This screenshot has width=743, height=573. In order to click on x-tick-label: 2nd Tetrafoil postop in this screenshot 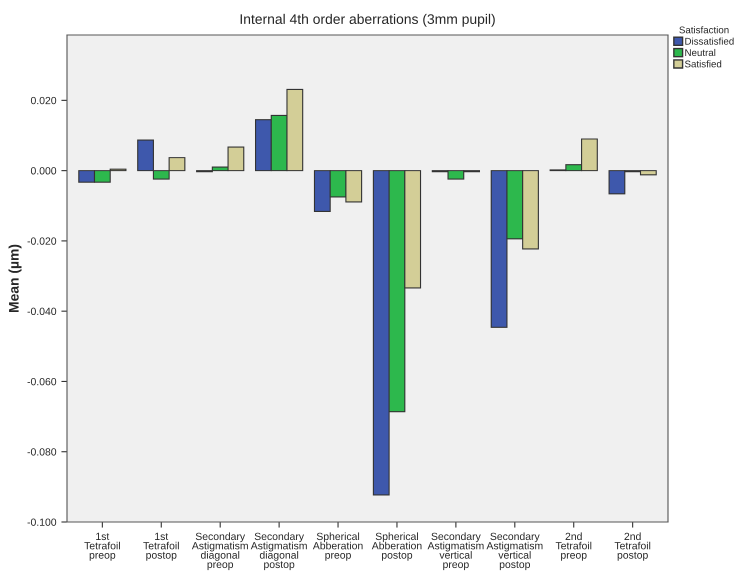, I will do `click(632, 546)`.